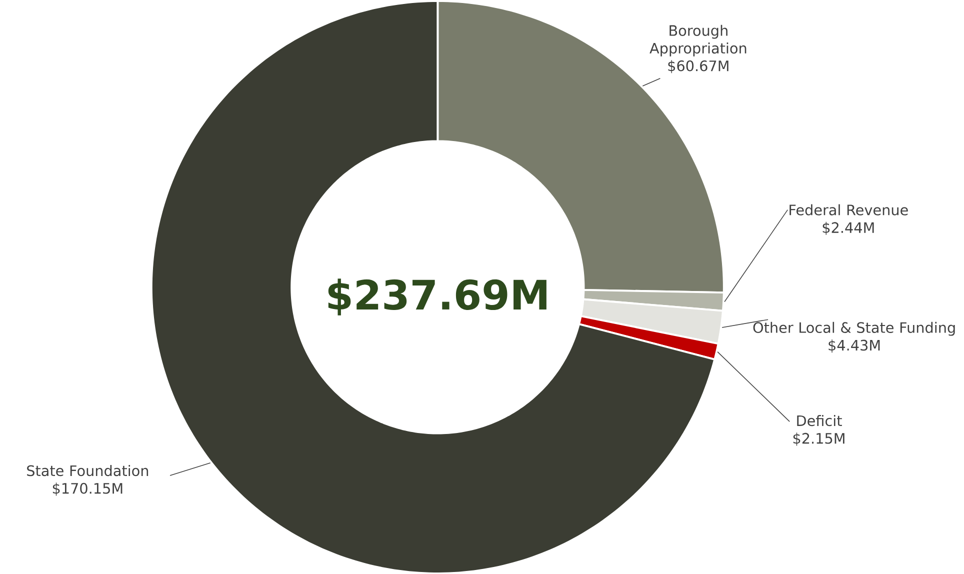  What do you see at coordinates (698, 66) in the screenshot?
I see `data-label: $60.67M` at bounding box center [698, 66].